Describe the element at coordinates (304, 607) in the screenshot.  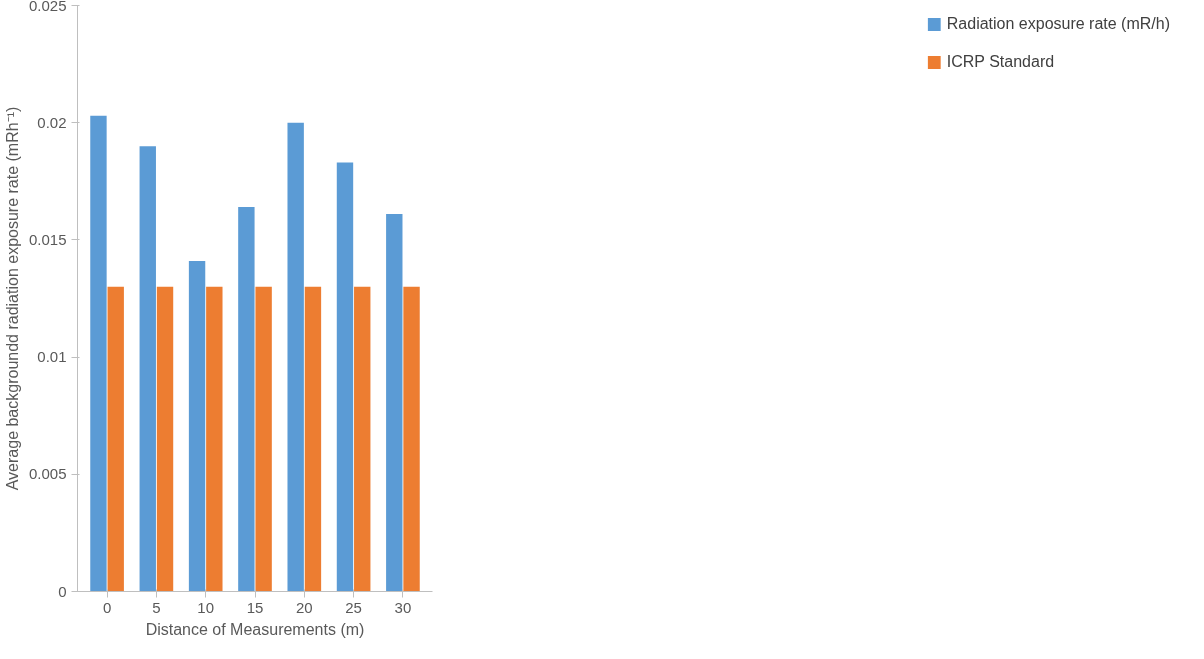
I see `x-tick-label: 20` at that location.